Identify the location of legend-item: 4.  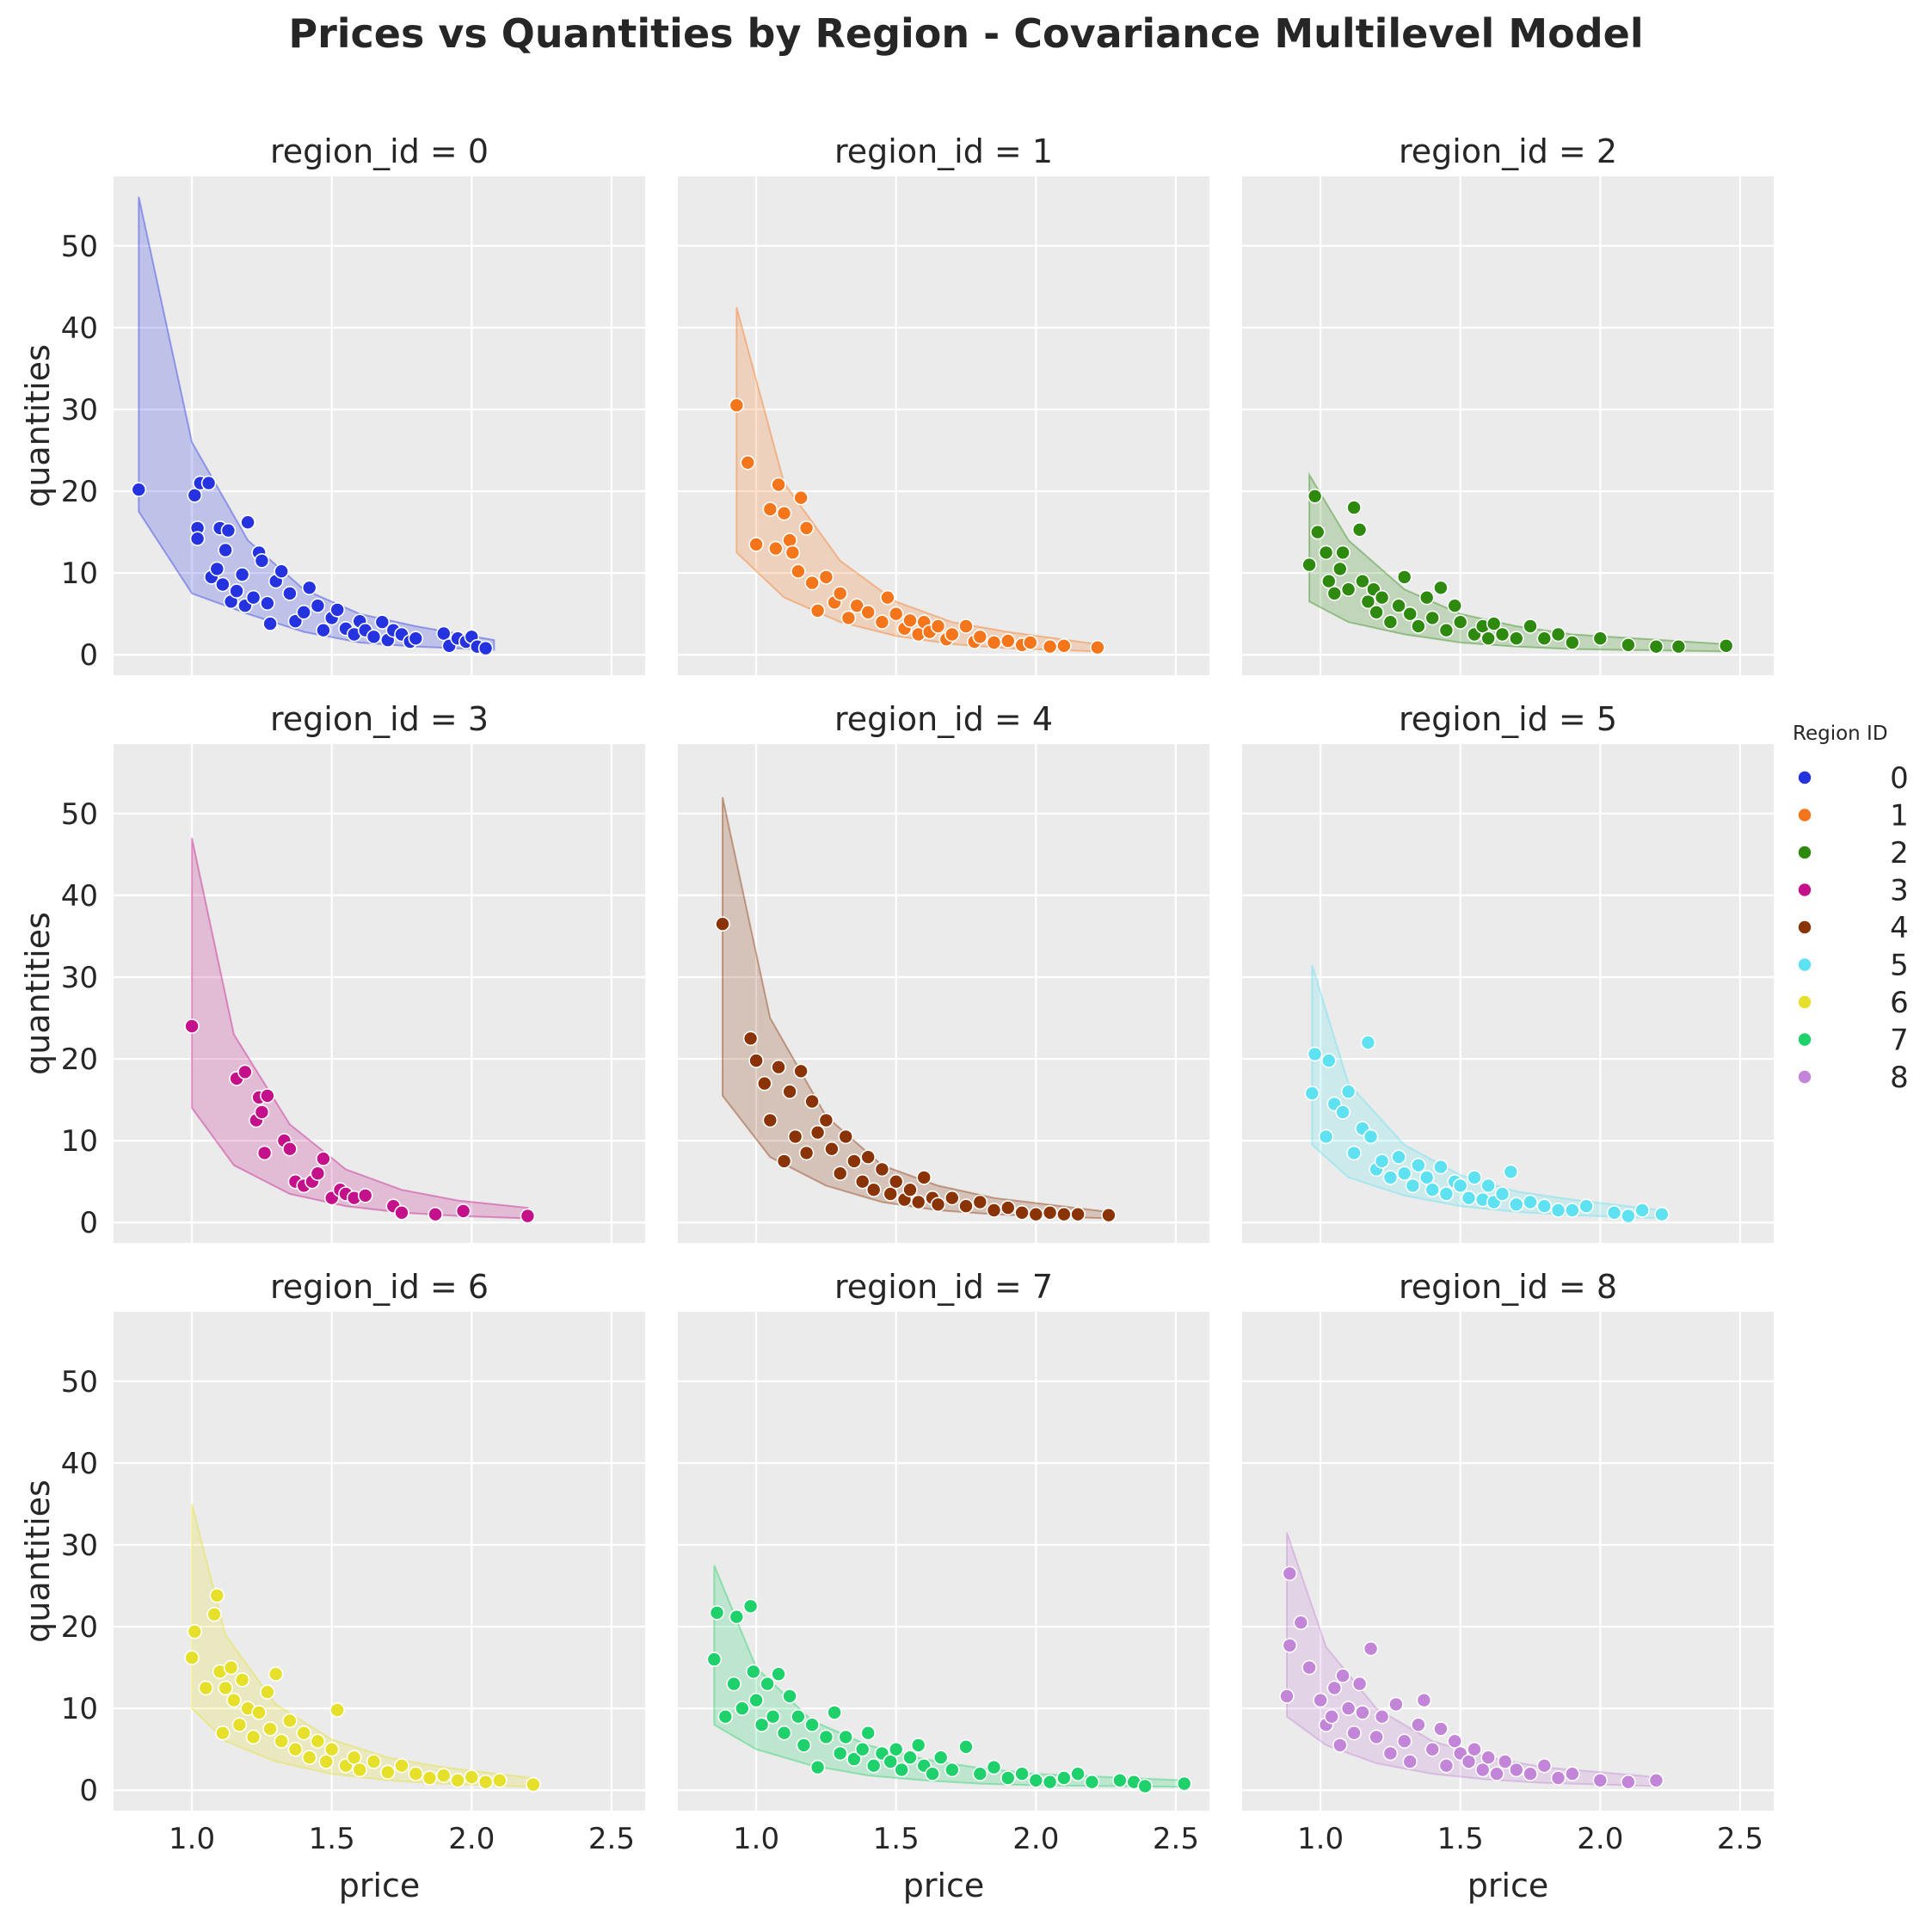
(1853, 928).